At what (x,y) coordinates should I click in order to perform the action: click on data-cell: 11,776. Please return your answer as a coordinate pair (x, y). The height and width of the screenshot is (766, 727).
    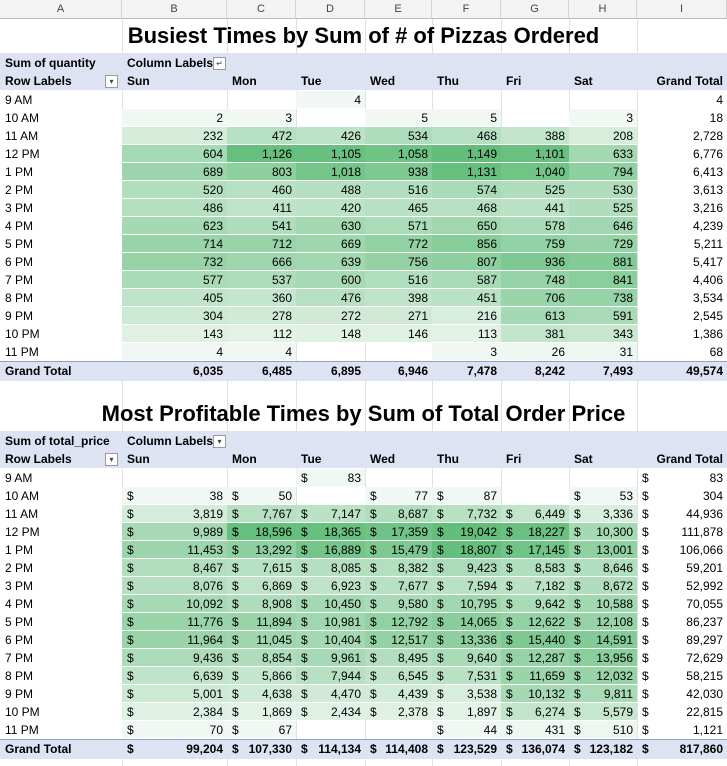
    Looking at the image, I should click on (174, 622).